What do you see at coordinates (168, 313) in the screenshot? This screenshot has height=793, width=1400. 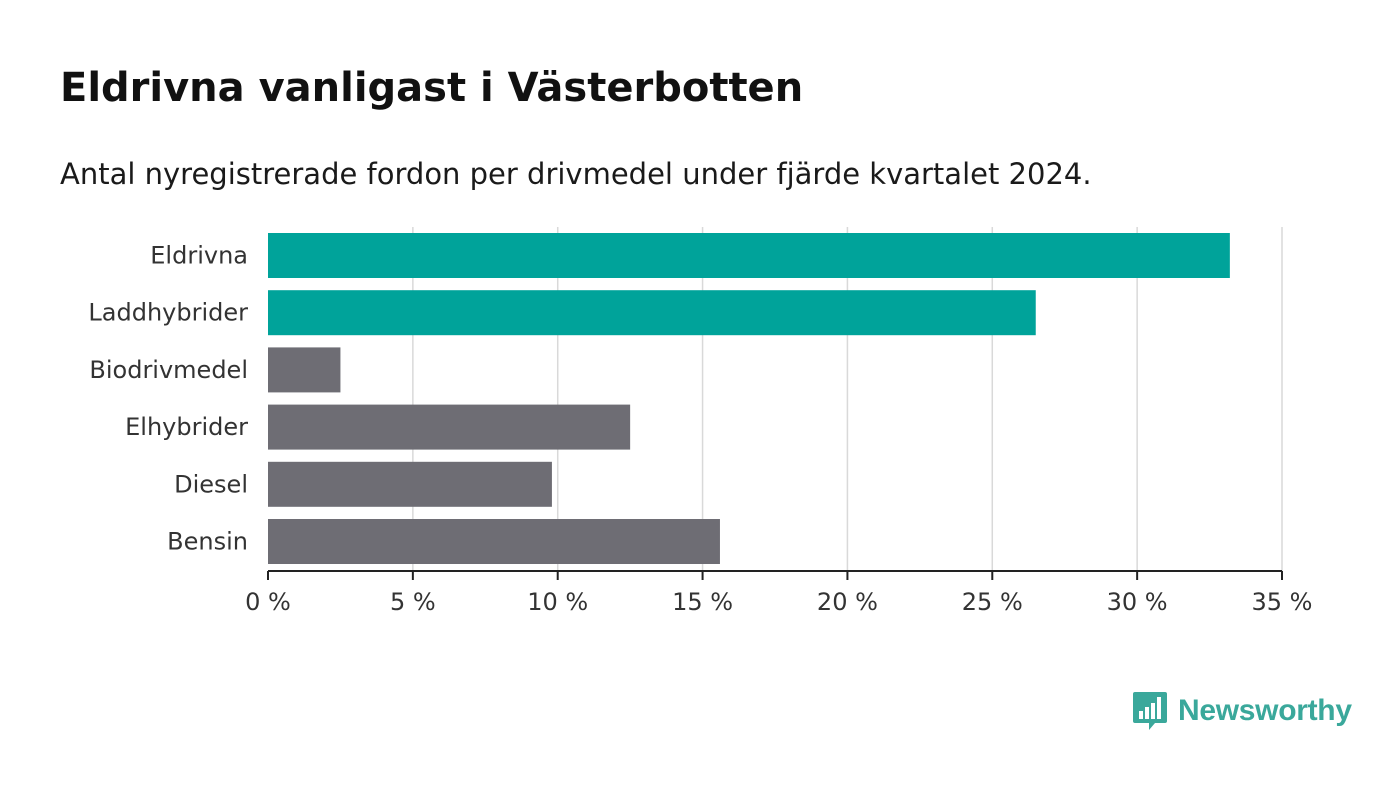 I see `category-label: Laddhybrider` at bounding box center [168, 313].